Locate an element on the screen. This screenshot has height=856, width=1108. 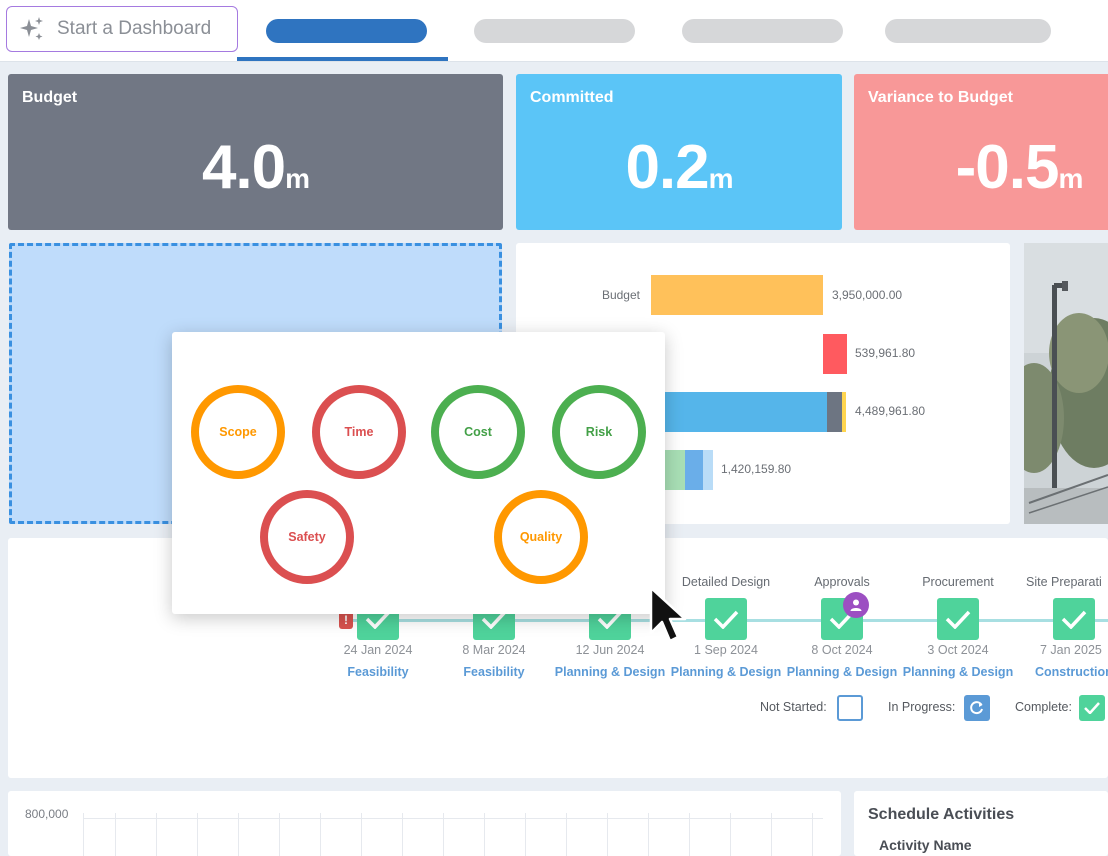
grid-line-horizontal is located at coordinates (453, 818).